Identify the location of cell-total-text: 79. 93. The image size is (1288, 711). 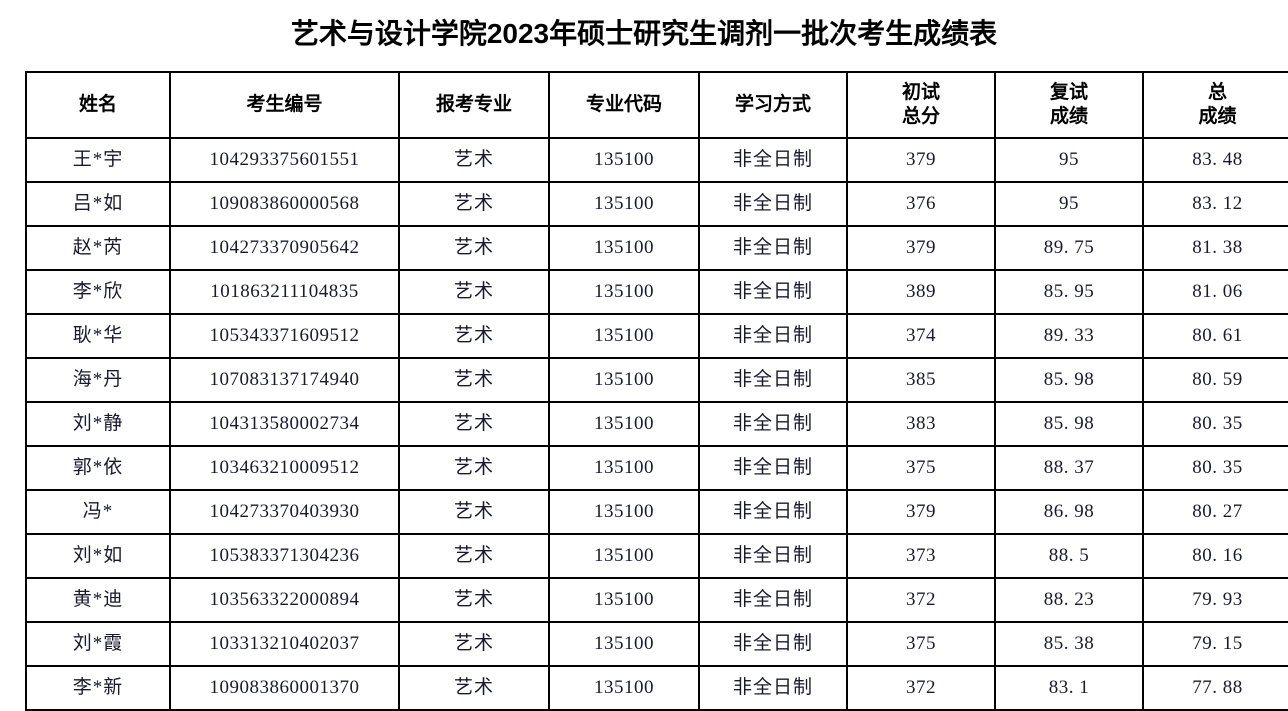
(1217, 599).